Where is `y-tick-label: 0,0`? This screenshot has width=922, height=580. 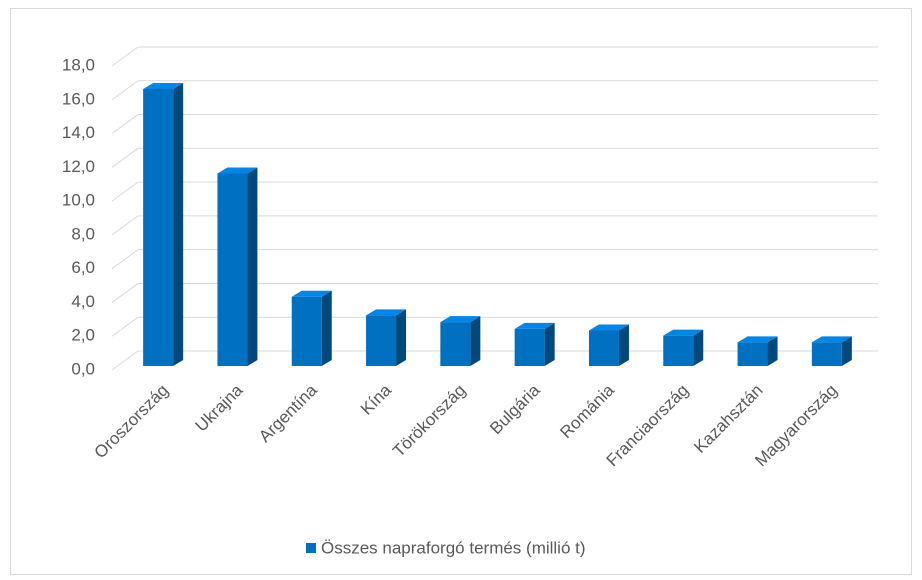
y-tick-label: 0,0 is located at coordinates (83, 368).